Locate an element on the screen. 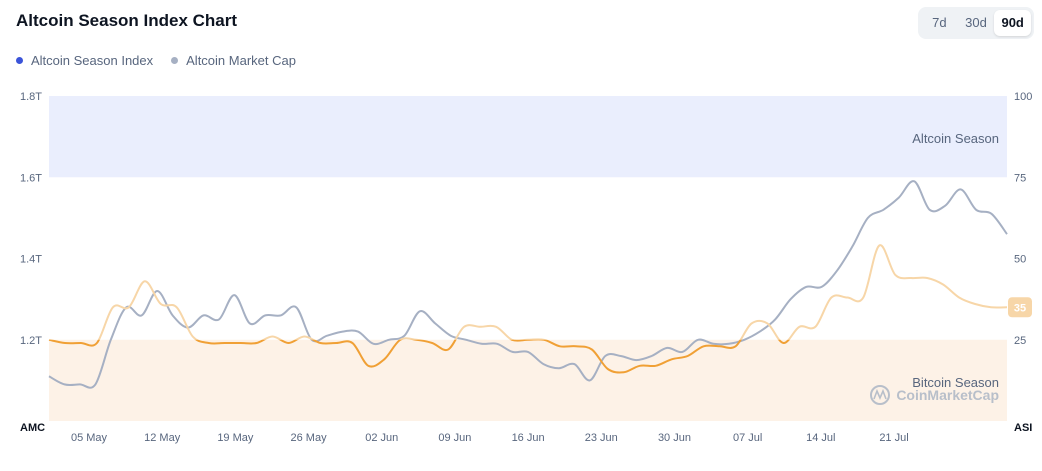  page-title: Altcoin Season Index Chart is located at coordinates (127, 20).